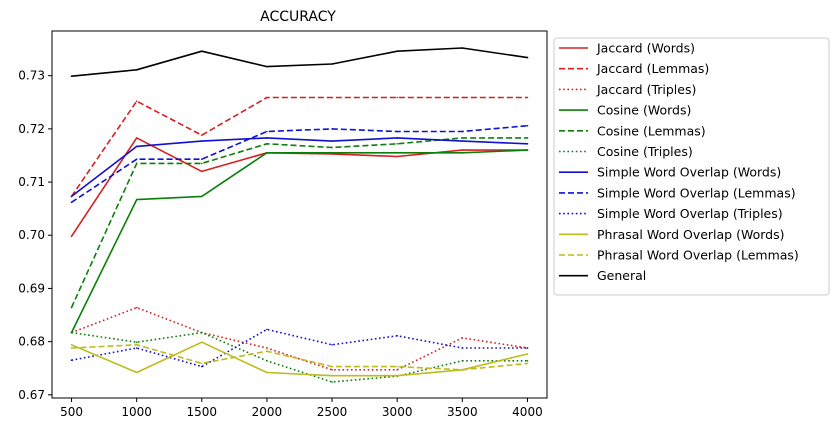 The width and height of the screenshot is (839, 433). Describe the element at coordinates (31, 342) in the screenshot. I see `y-tick-label: 0.68` at that location.